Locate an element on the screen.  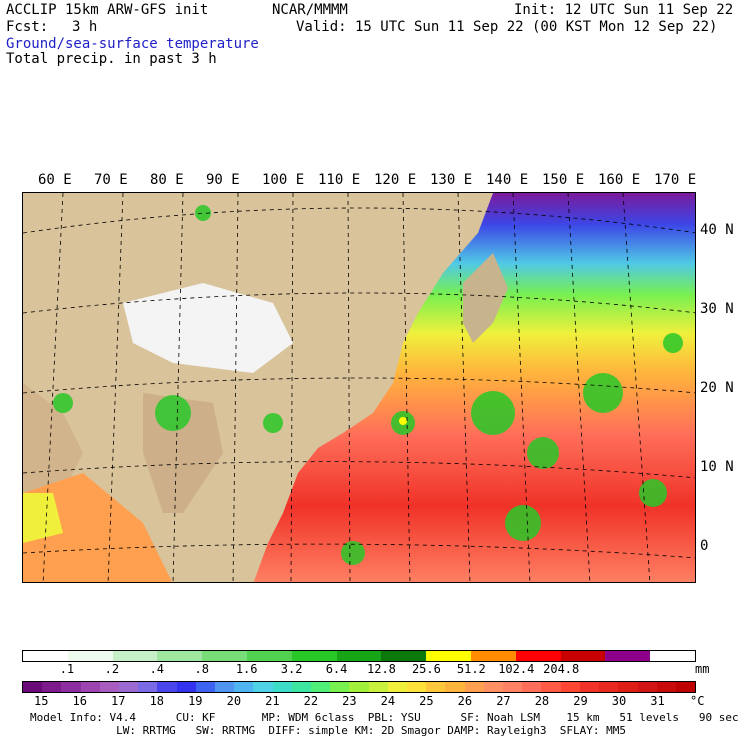
precip-colorbar is located at coordinates (359, 656).